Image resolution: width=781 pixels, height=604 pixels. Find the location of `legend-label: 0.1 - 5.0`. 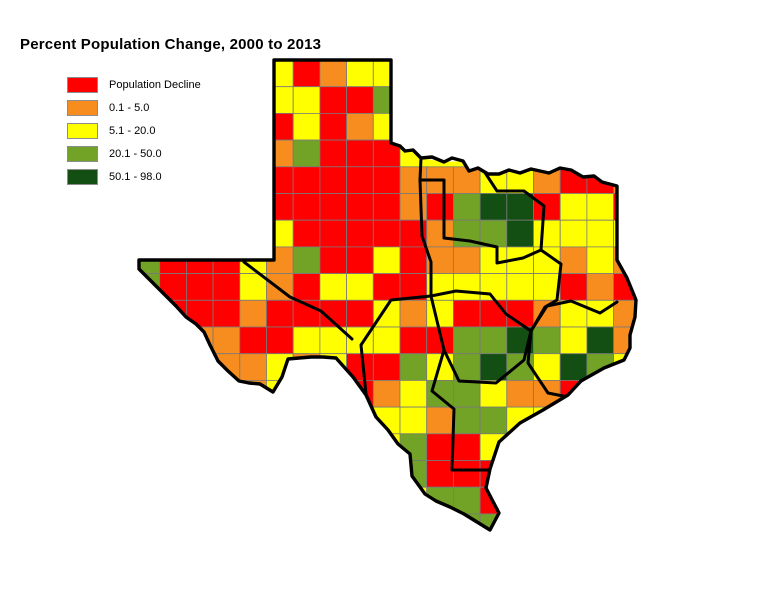

legend-label: 0.1 - 5.0 is located at coordinates (129, 108).